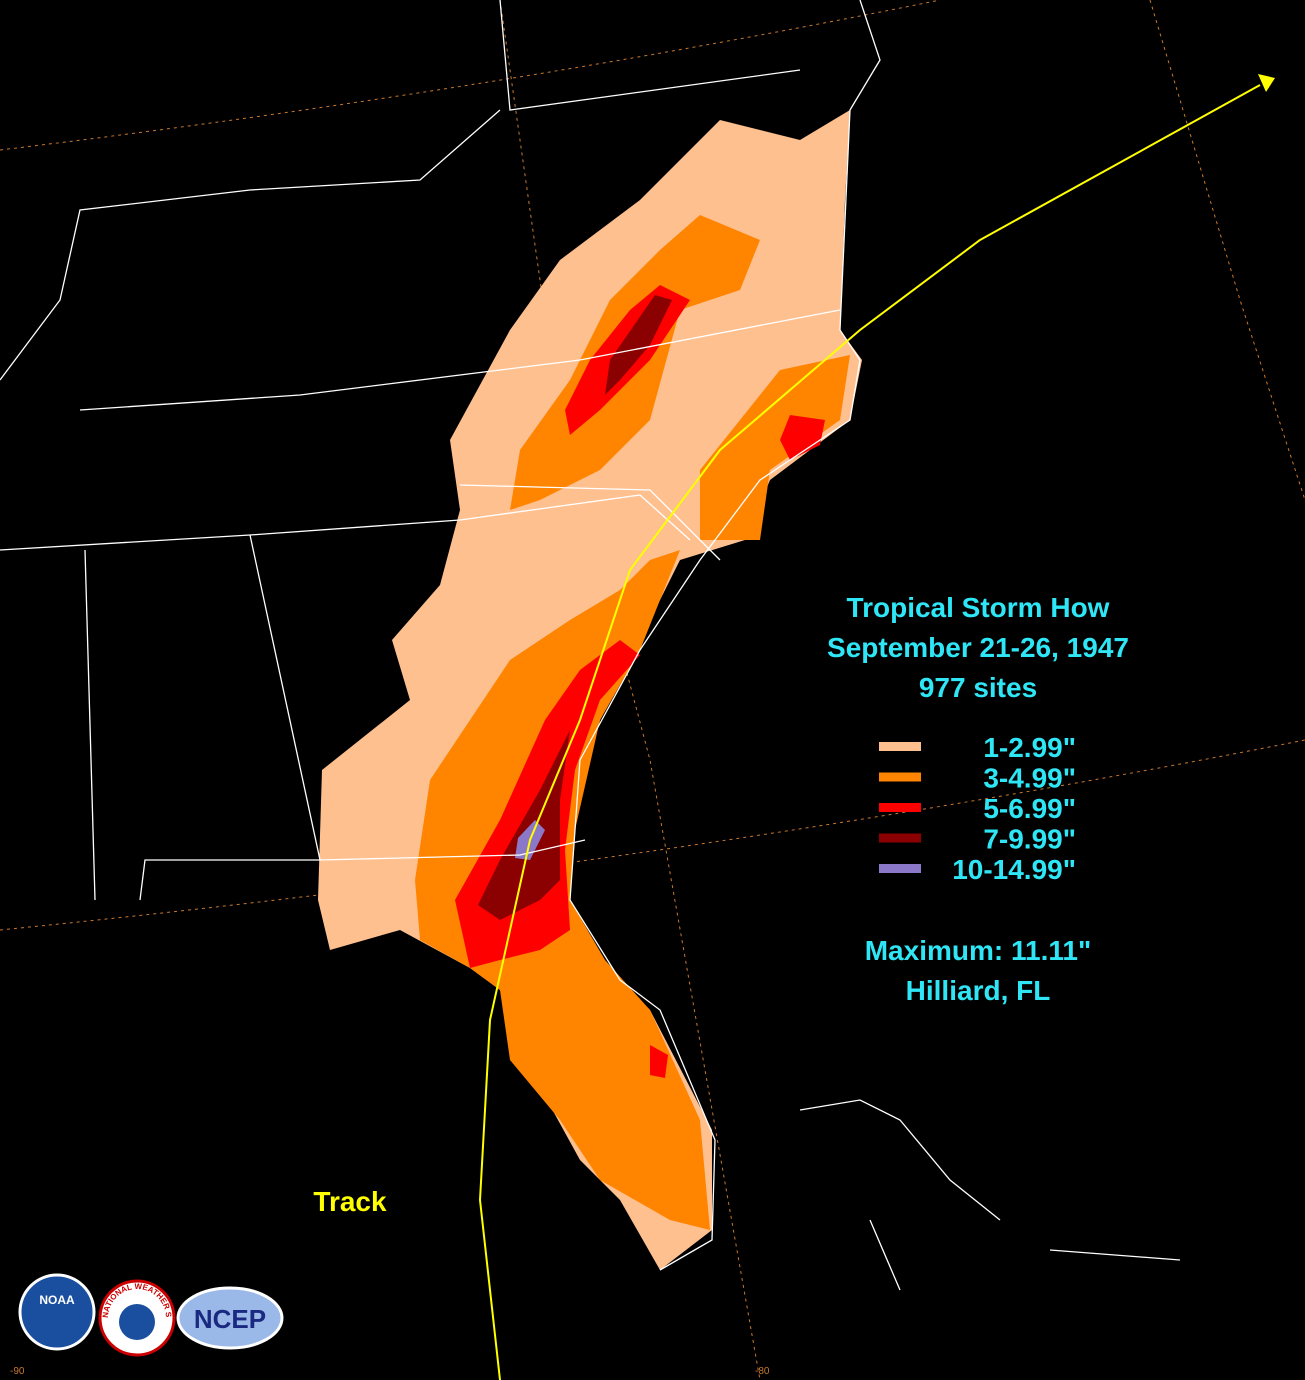 The height and width of the screenshot is (1380, 1305). What do you see at coordinates (1029, 808) in the screenshot?
I see `legend-label: 5-6.99"` at bounding box center [1029, 808].